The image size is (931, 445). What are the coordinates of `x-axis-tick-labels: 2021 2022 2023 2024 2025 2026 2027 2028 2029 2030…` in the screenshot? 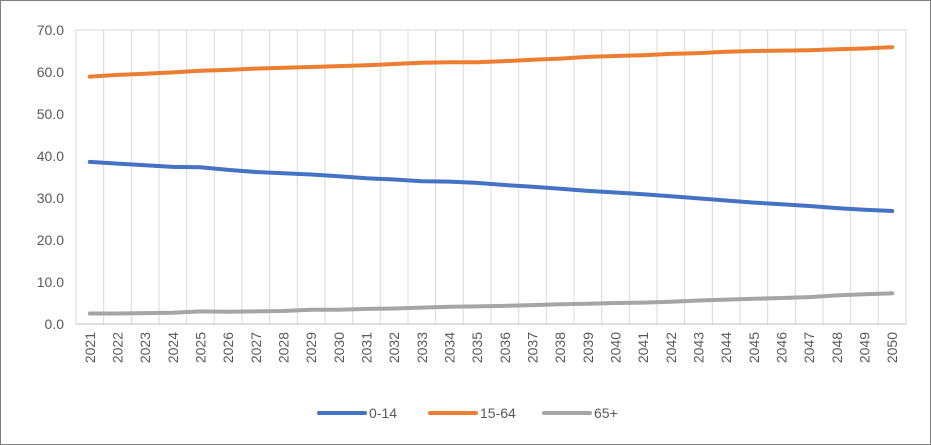 It's located at (491, 347).